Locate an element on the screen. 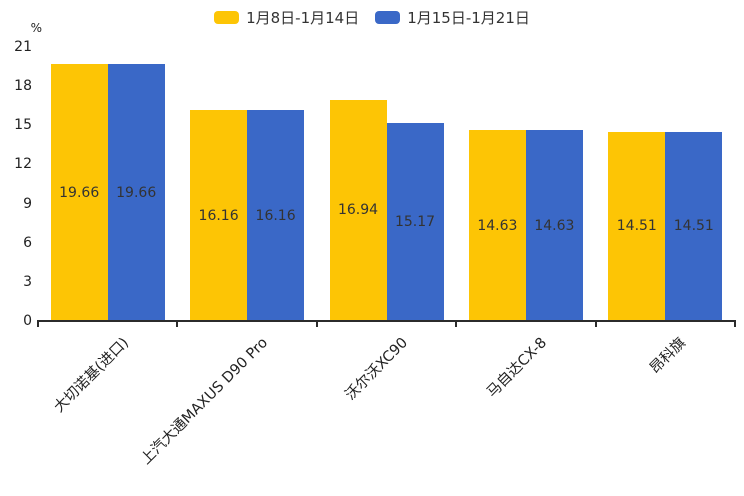 This screenshot has width=744, height=496. bar-series0-cat4: 14.51 is located at coordinates (637, 226).